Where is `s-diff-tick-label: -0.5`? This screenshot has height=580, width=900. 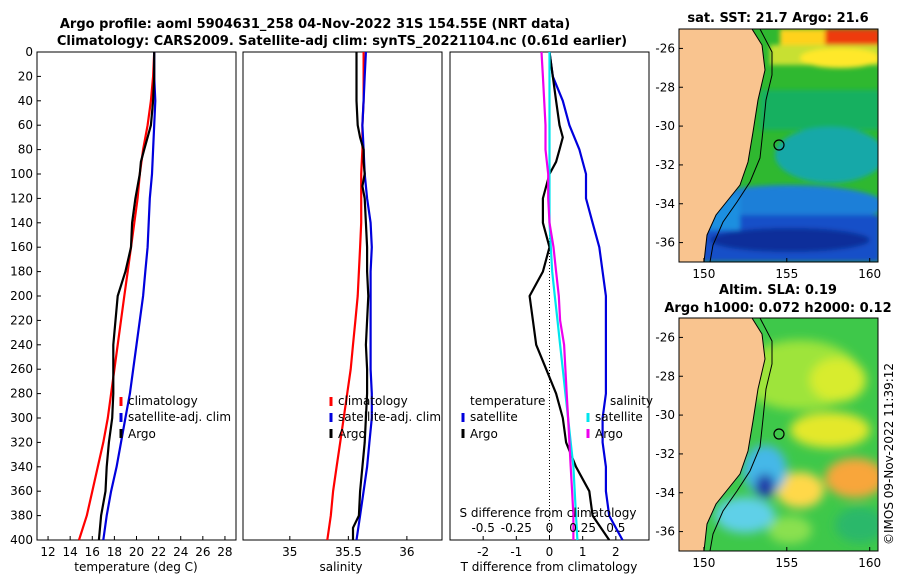 s-diff-tick-label: -0.5 is located at coordinates (482, 528).